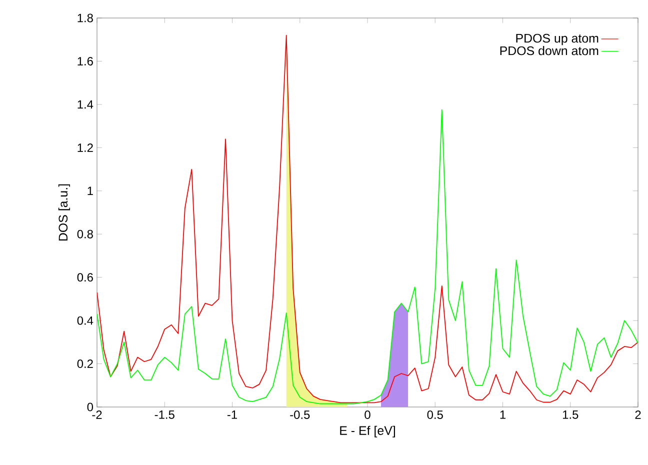 This screenshot has height=465, width=648. Describe the element at coordinates (570, 414) in the screenshot. I see `x-tick-label: 1.5` at that location.